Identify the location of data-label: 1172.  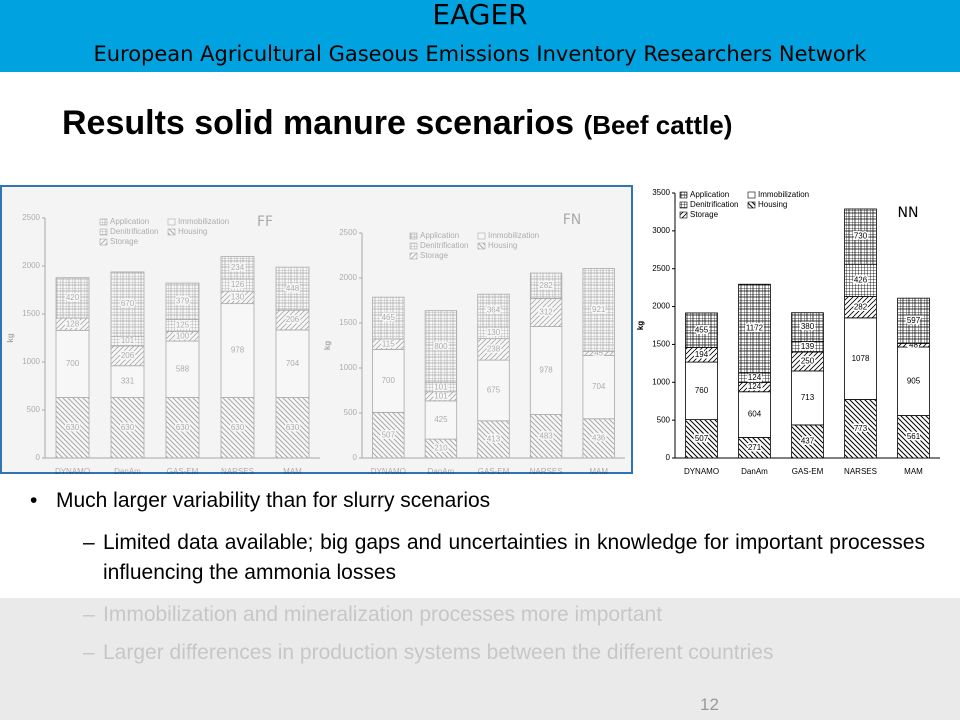
(755, 328).